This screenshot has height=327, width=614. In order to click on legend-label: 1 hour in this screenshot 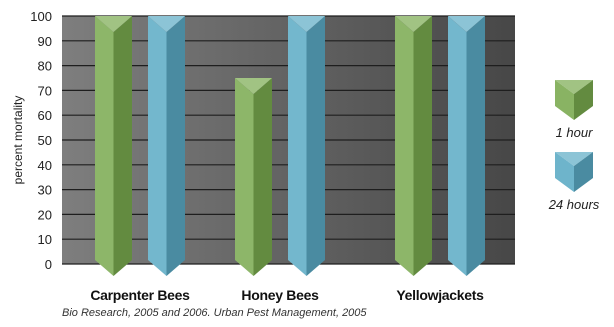, I will do `click(575, 132)`.